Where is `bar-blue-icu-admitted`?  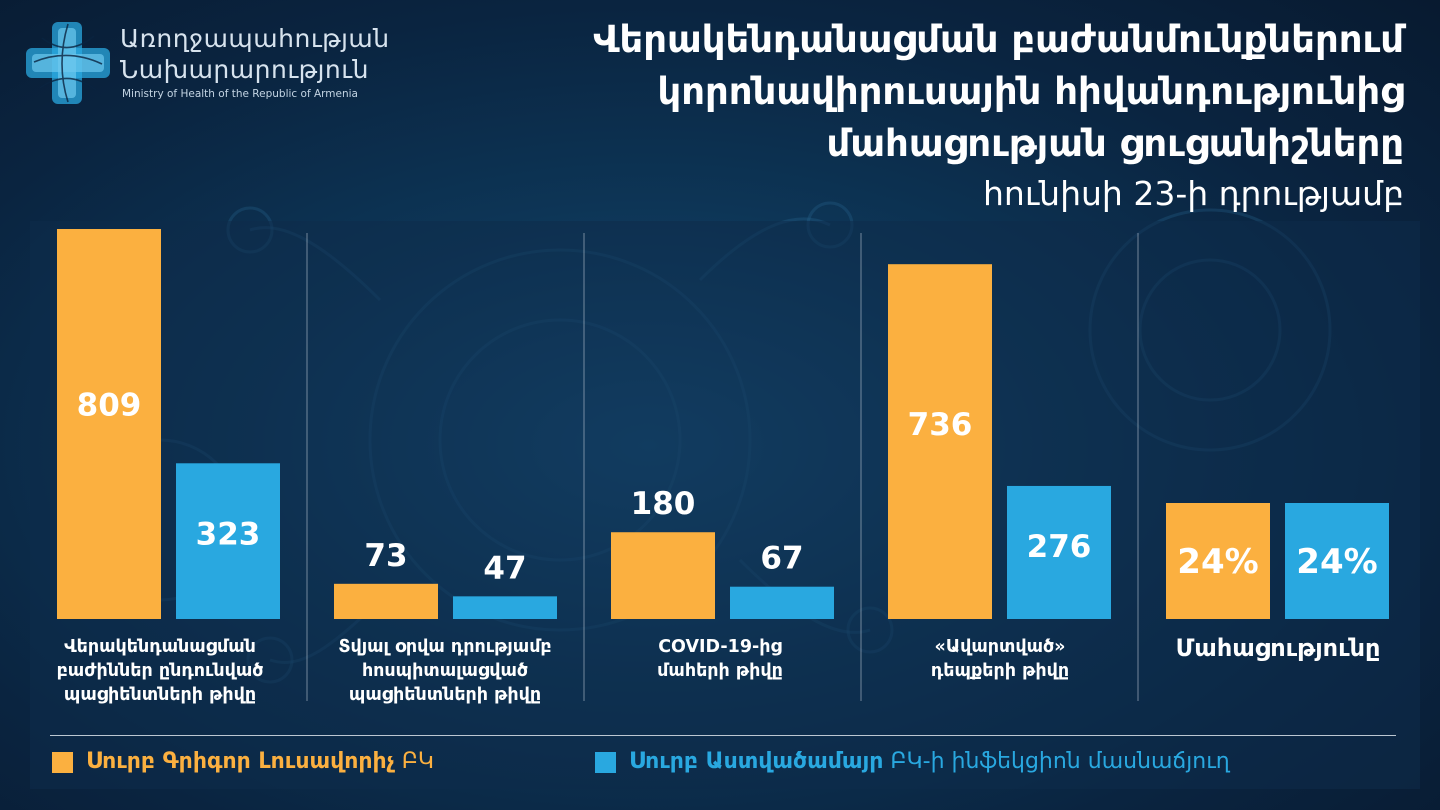 bar-blue-icu-admitted is located at coordinates (228, 541).